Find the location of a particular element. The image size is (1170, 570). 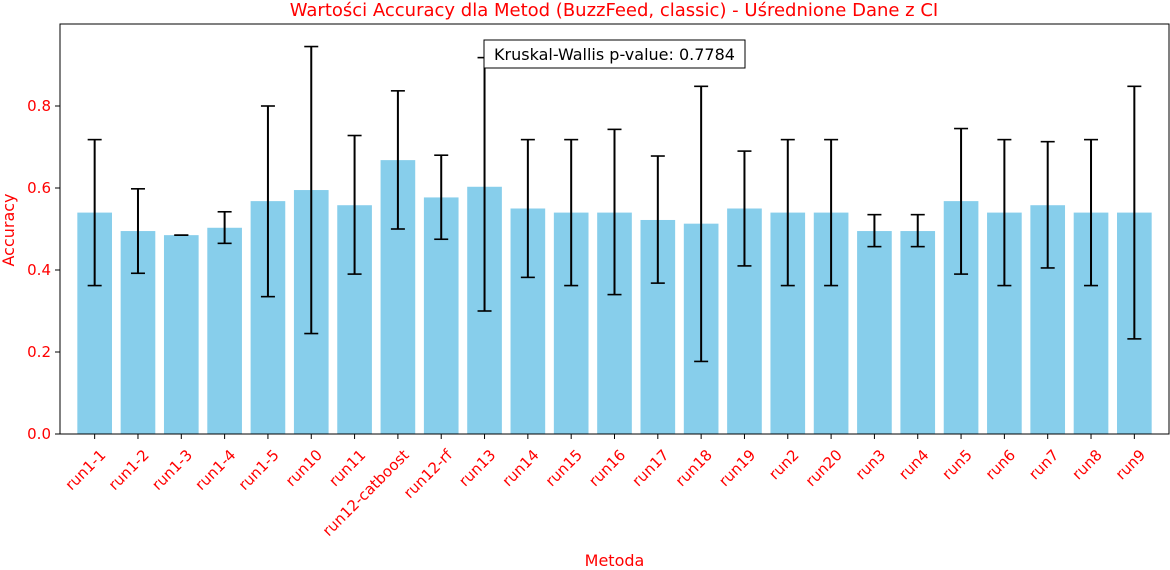

annotation-box: Kruskal-Wallis p-value: 0.7784 is located at coordinates (614, 54).